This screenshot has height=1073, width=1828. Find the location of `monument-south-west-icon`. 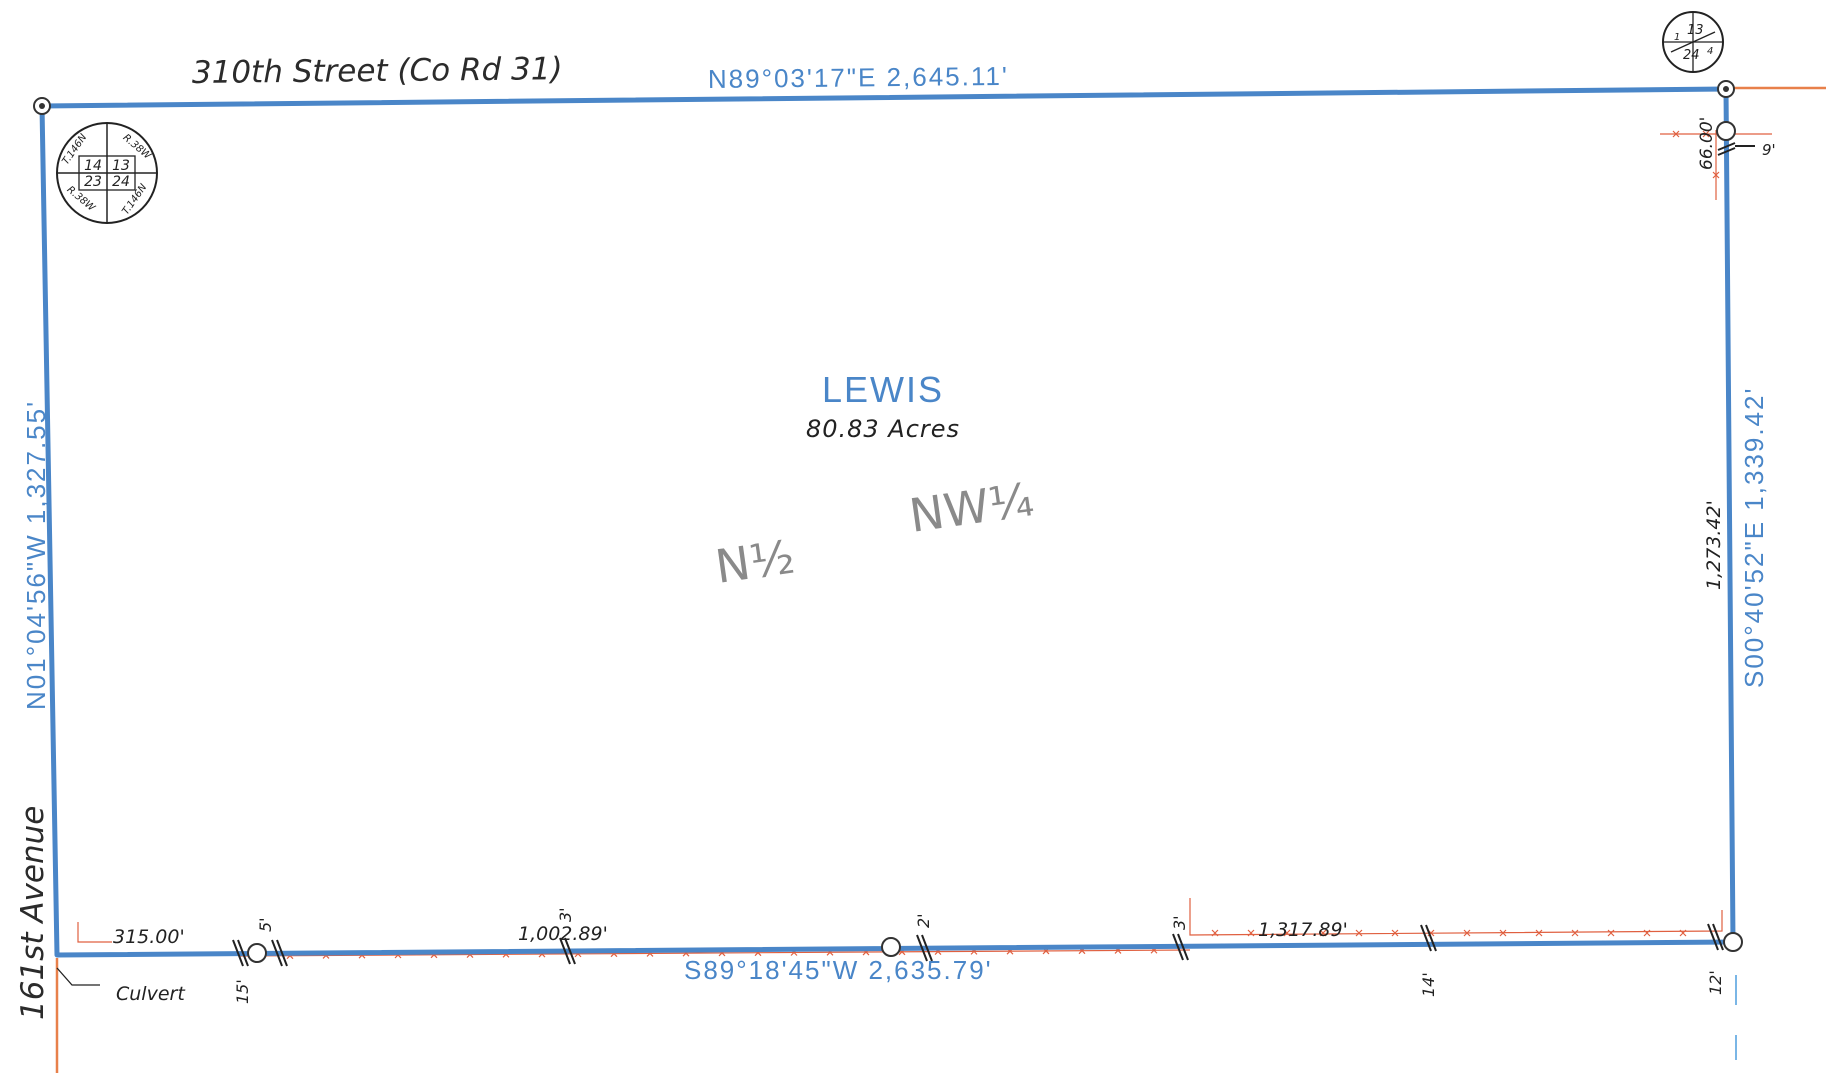

monument-south-west-icon is located at coordinates (257, 953).